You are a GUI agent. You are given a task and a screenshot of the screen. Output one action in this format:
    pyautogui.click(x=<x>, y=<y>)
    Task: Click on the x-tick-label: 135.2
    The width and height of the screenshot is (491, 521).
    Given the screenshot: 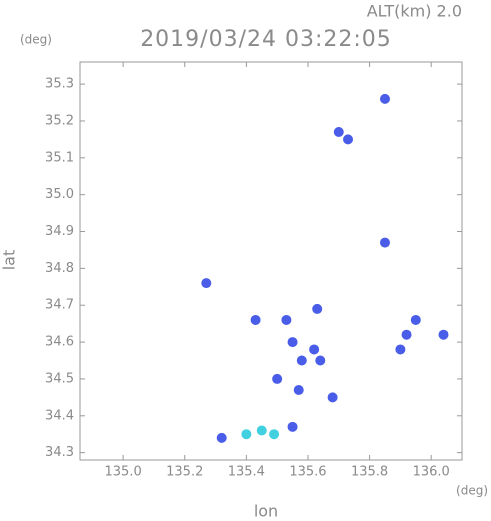 What is the action you would take?
    pyautogui.click(x=184, y=472)
    